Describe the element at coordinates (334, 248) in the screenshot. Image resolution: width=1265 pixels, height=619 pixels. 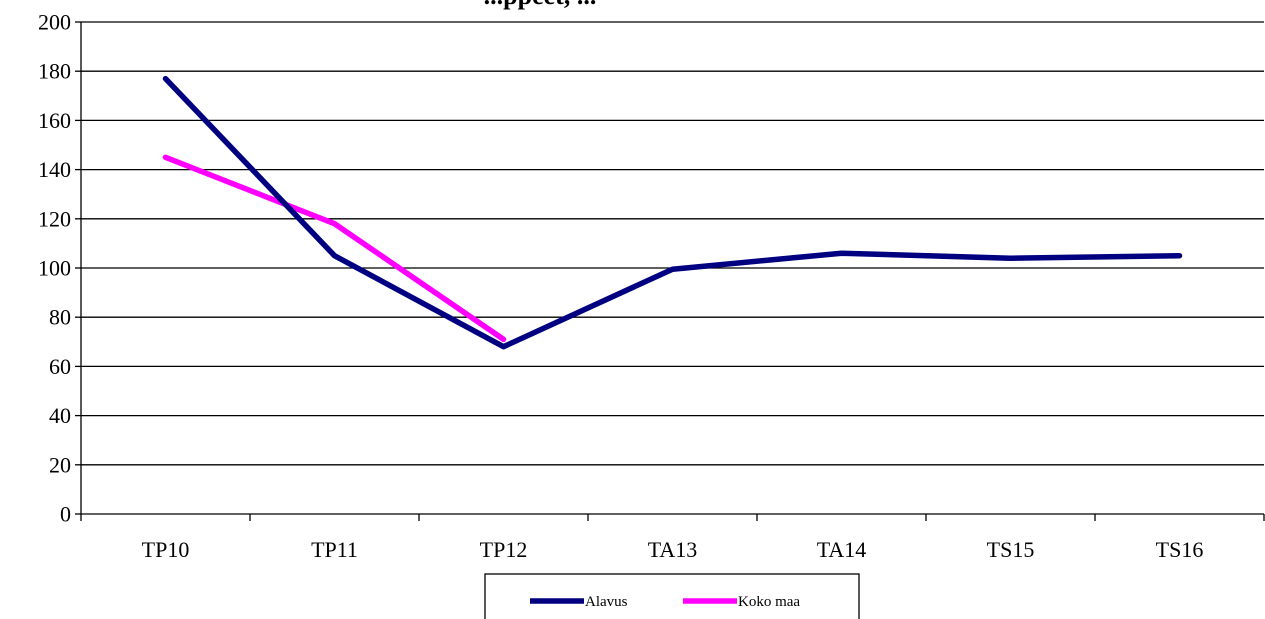
I see `series-line-koko-maa` at that location.